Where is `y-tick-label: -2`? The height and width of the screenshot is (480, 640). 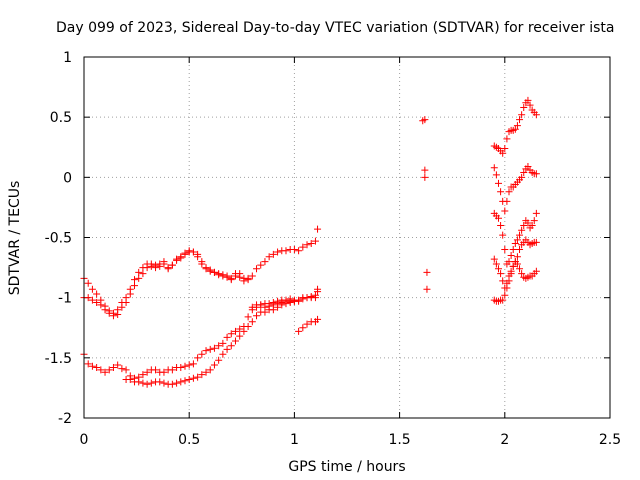 y-tick-label: -2 is located at coordinates (65, 419).